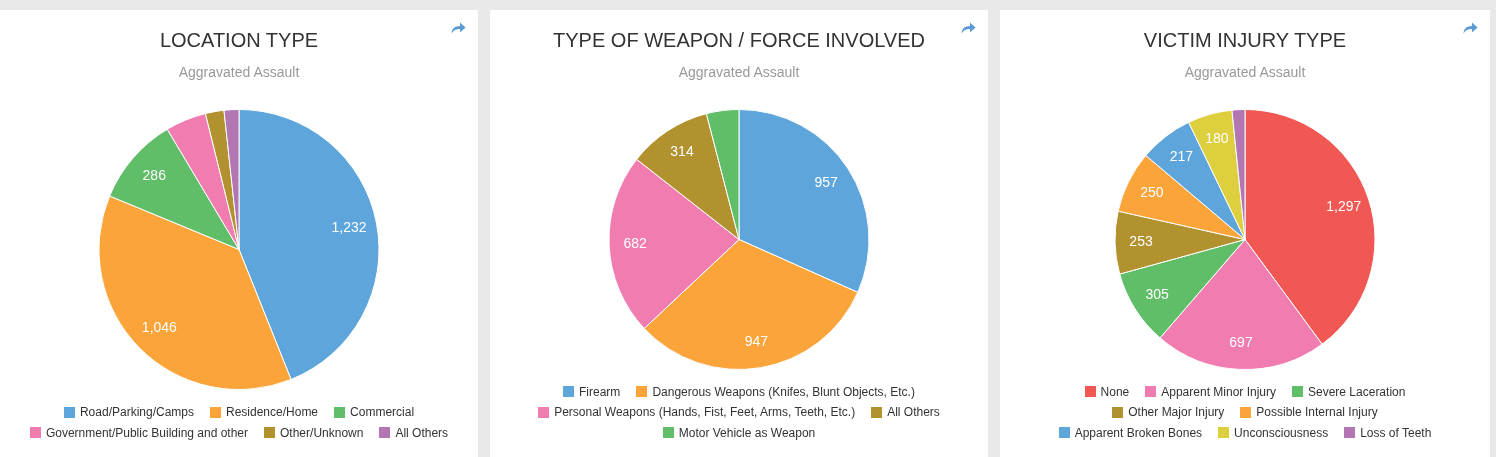 This screenshot has width=1496, height=457. Describe the element at coordinates (1357, 392) in the screenshot. I see `legend-label: Severe Laceration` at that location.